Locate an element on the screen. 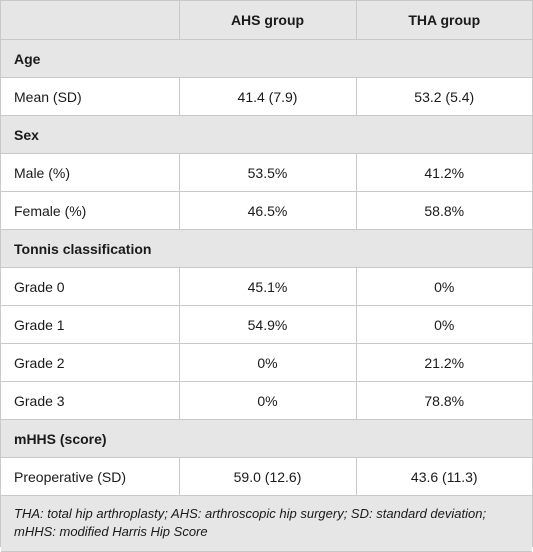  ahs-value: 59.0 (12.6) is located at coordinates (267, 476).